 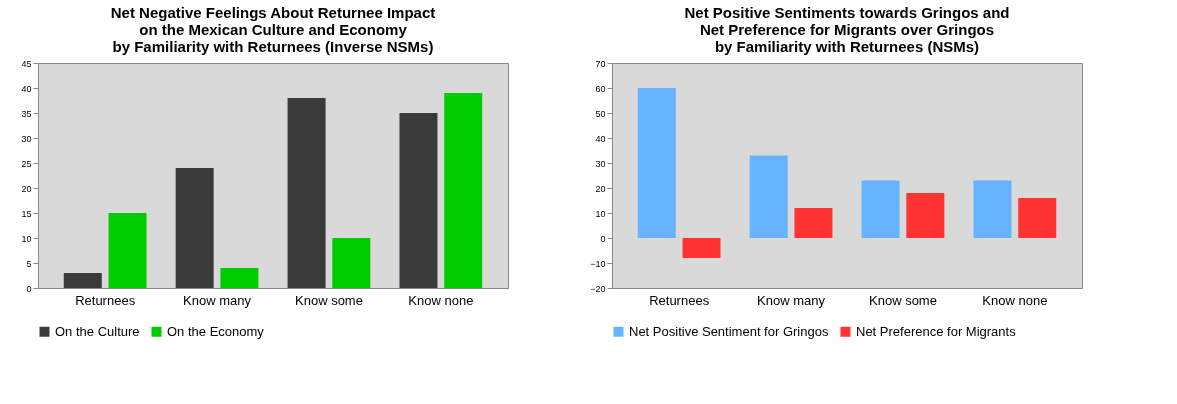 I want to click on y-tick-label: 50, so click(x=600, y=113).